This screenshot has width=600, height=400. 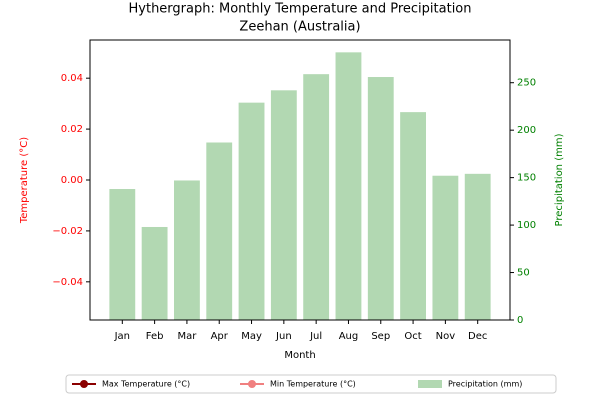 I want to click on legend-label: Min Temperature (°C), so click(x=313, y=384).